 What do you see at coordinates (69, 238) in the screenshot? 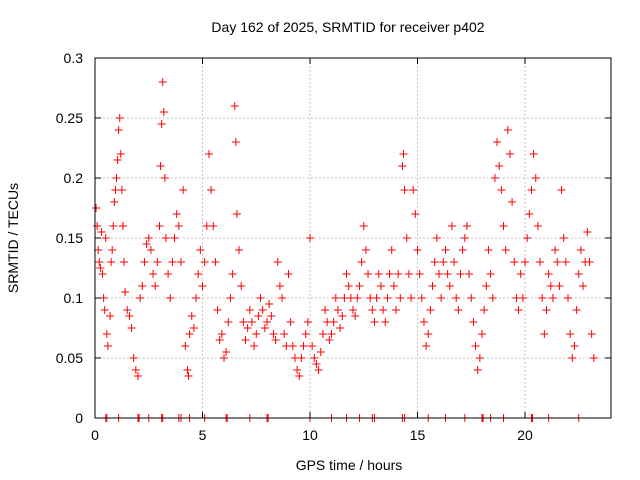
I see `y-tick-label: 0.15` at bounding box center [69, 238].